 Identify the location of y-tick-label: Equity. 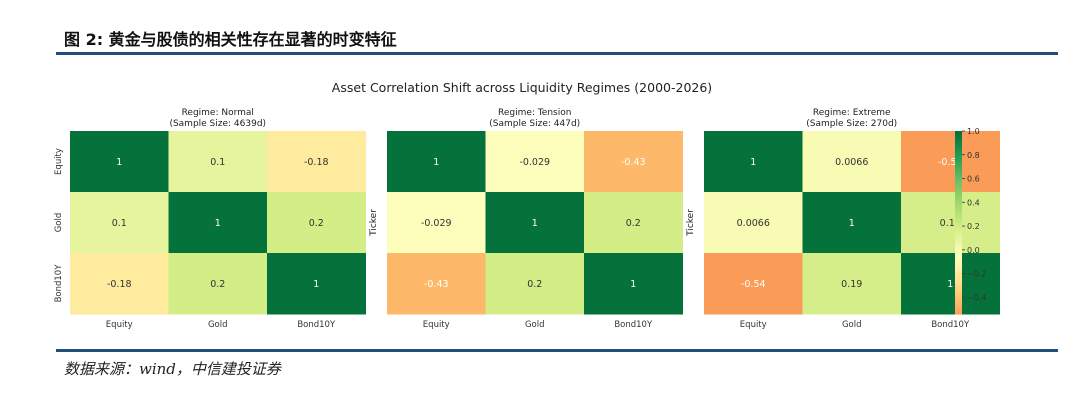
(59, 161).